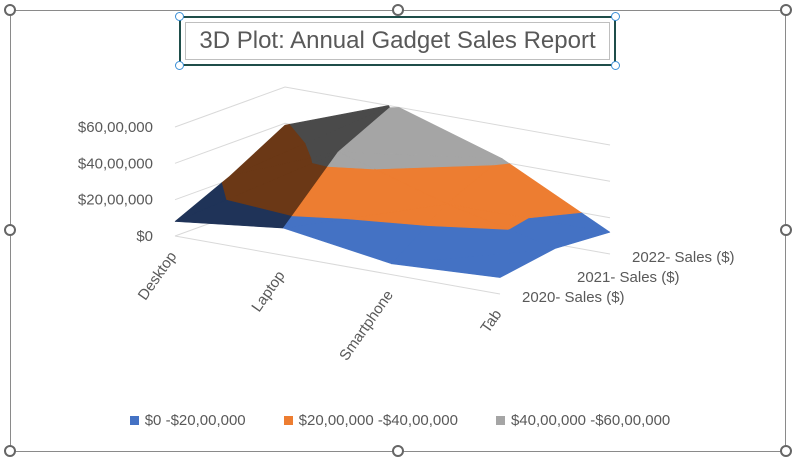 This screenshot has height=461, width=800. I want to click on legend-item: $20,00,000 -$40,00,000, so click(370, 420).